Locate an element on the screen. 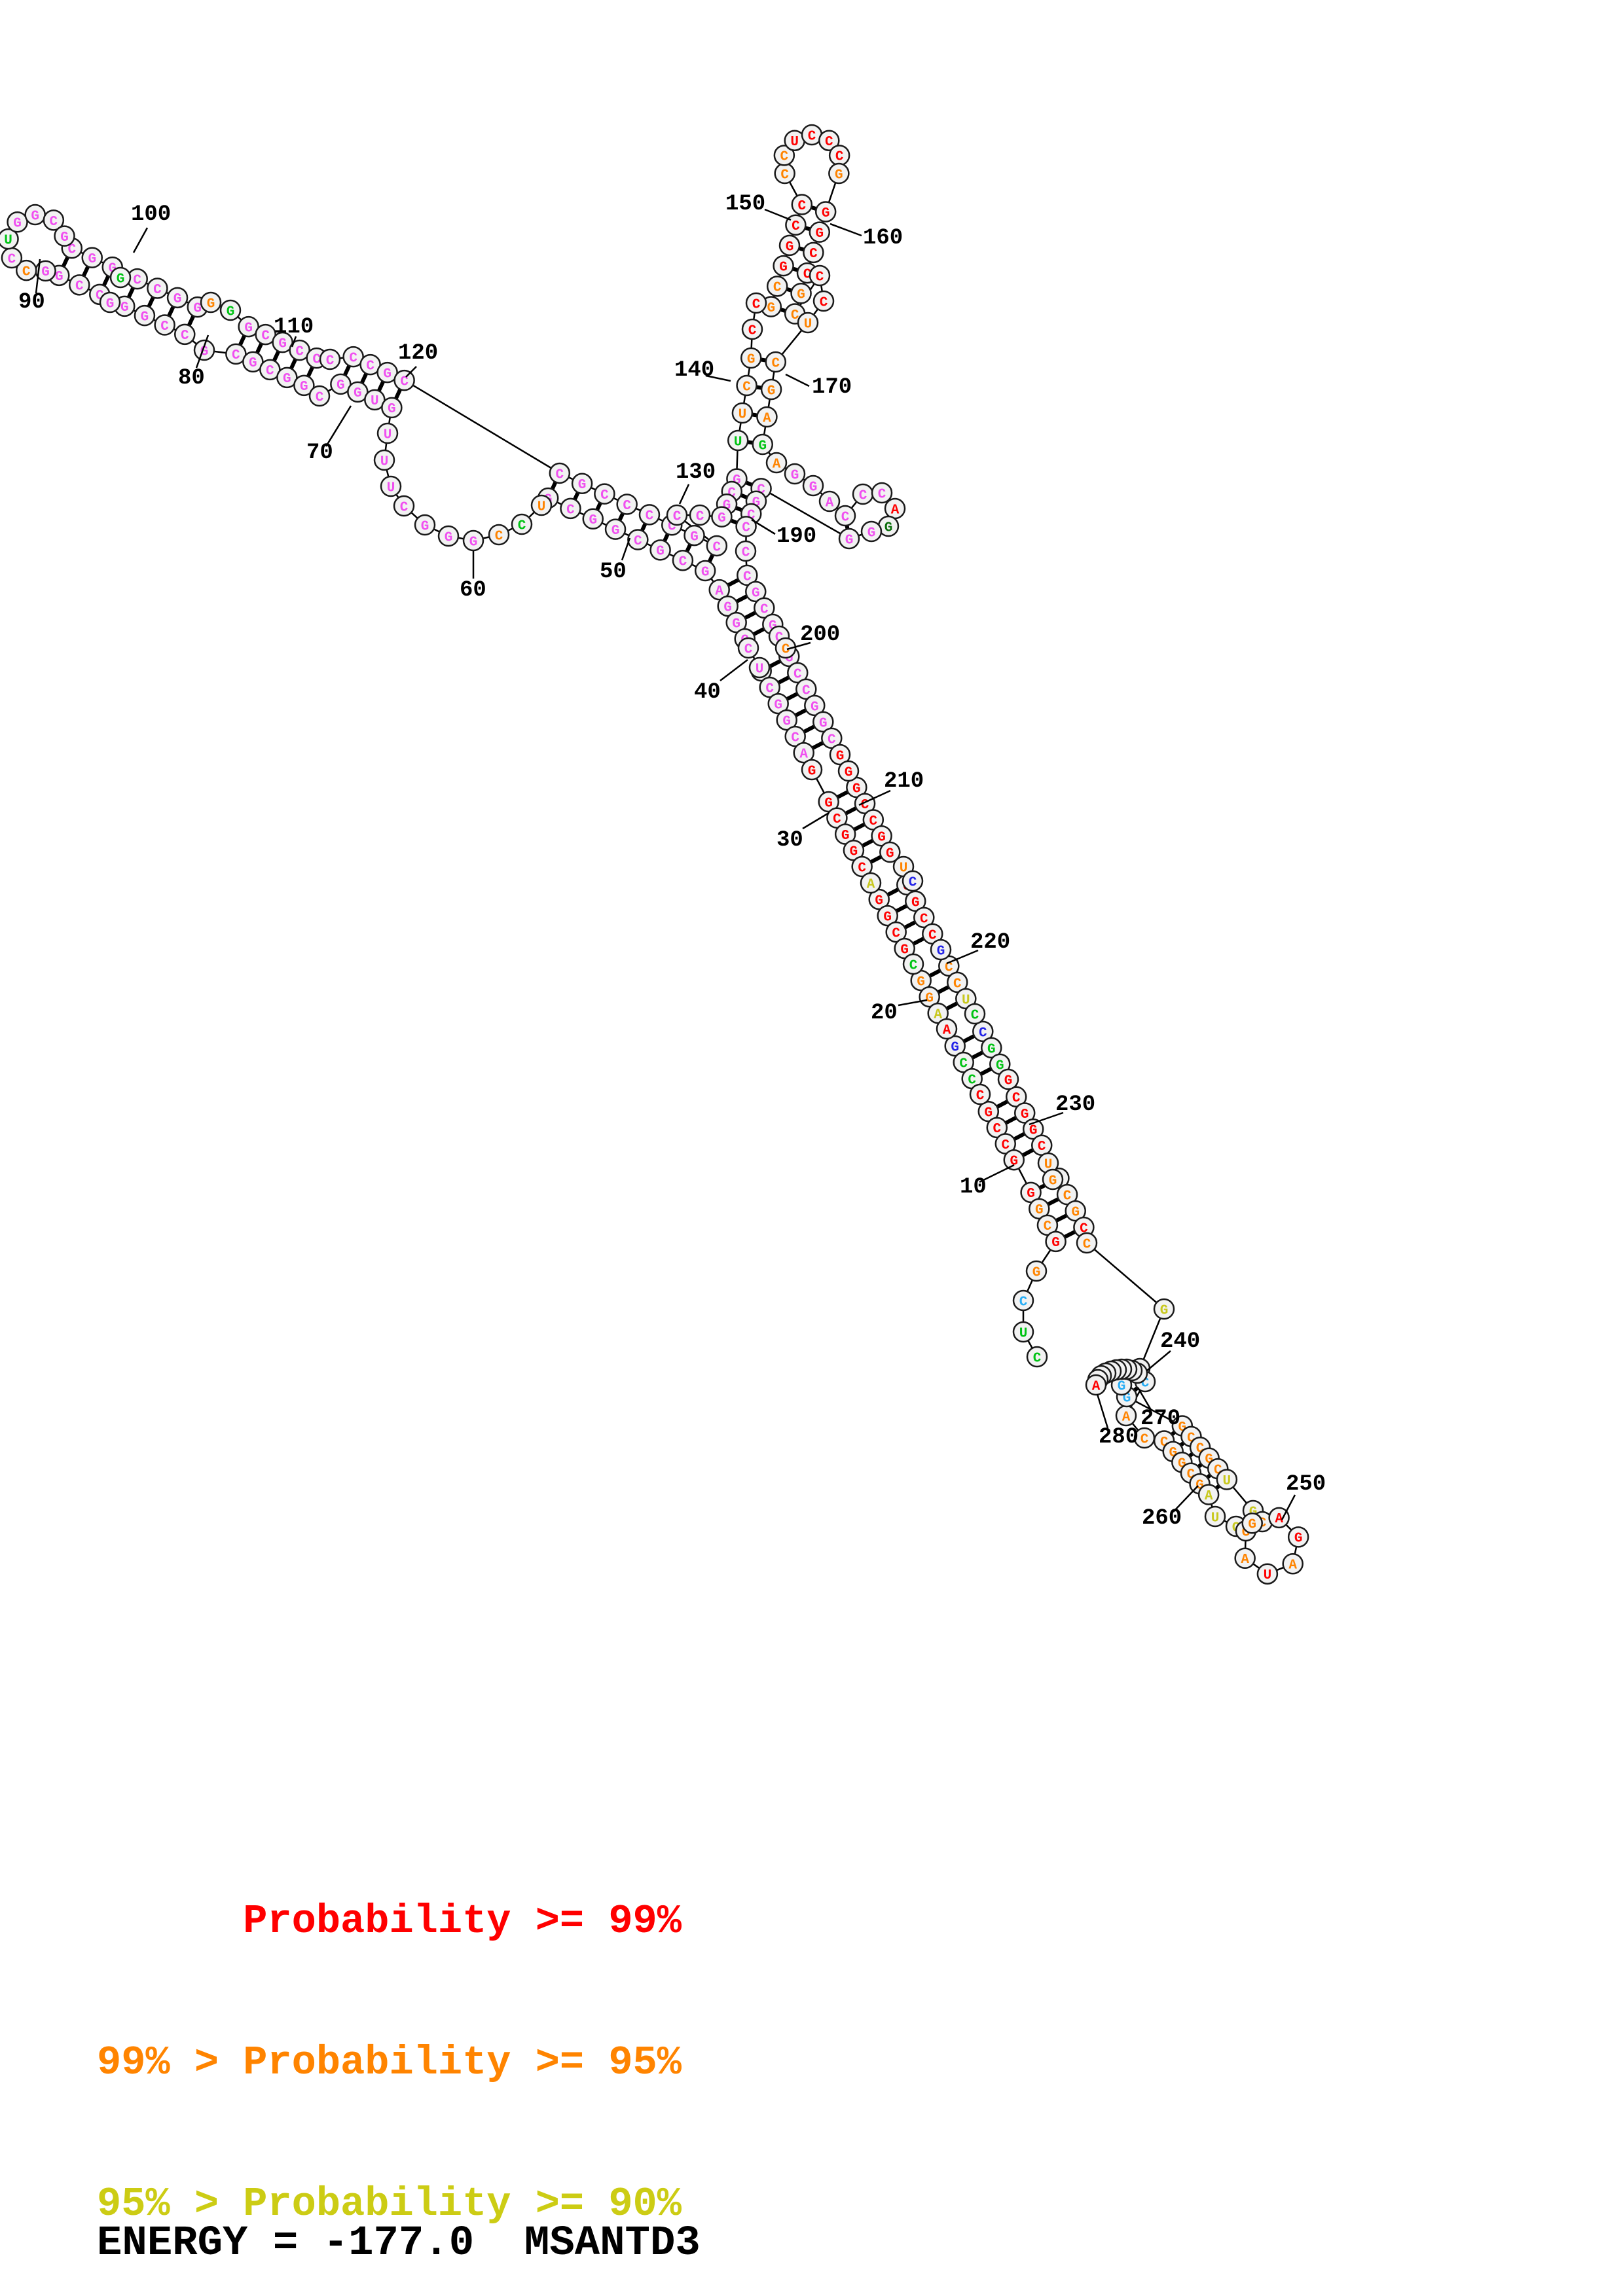 This screenshot has height=2296, width=1623. backbone-line is located at coordinates (805, 513).